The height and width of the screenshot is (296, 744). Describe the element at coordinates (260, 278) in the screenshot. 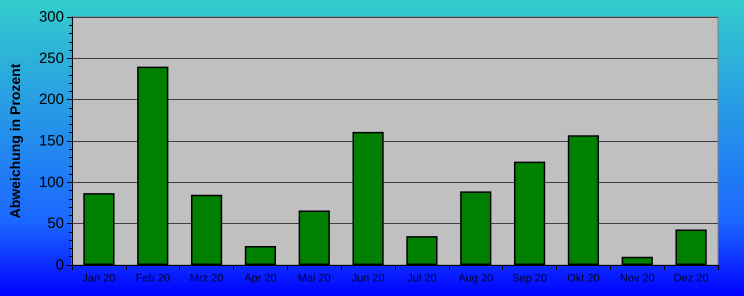

I see `x-tick-label: Apr 20` at that location.